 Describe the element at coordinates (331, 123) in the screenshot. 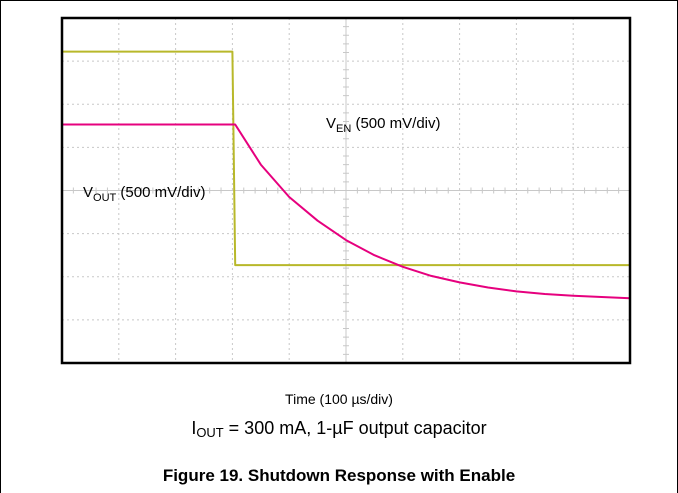

I see `ven-label-main: V` at that location.